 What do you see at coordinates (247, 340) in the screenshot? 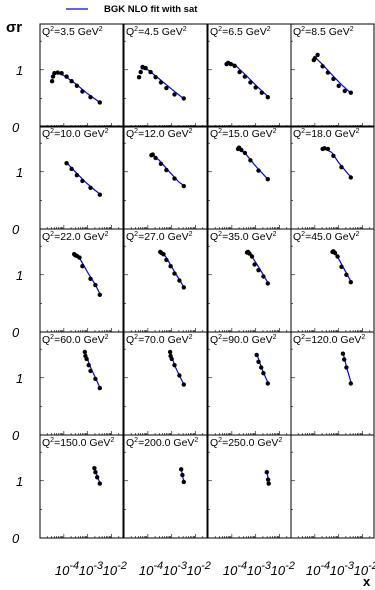
I see `label-value: =90.0 GeV` at bounding box center [247, 340].